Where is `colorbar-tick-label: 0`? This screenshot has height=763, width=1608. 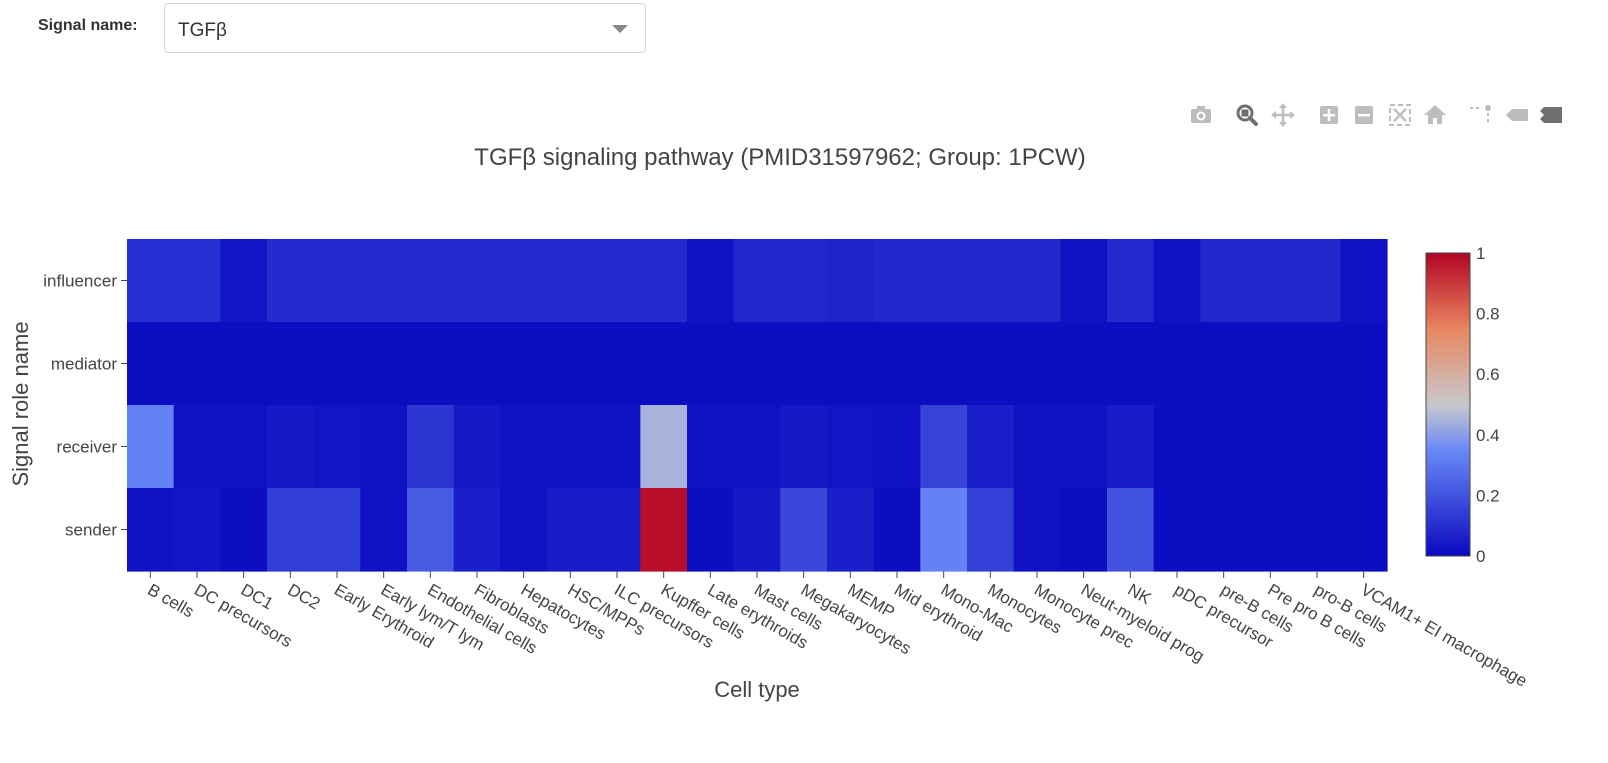 colorbar-tick-label: 0 is located at coordinates (1480, 556).